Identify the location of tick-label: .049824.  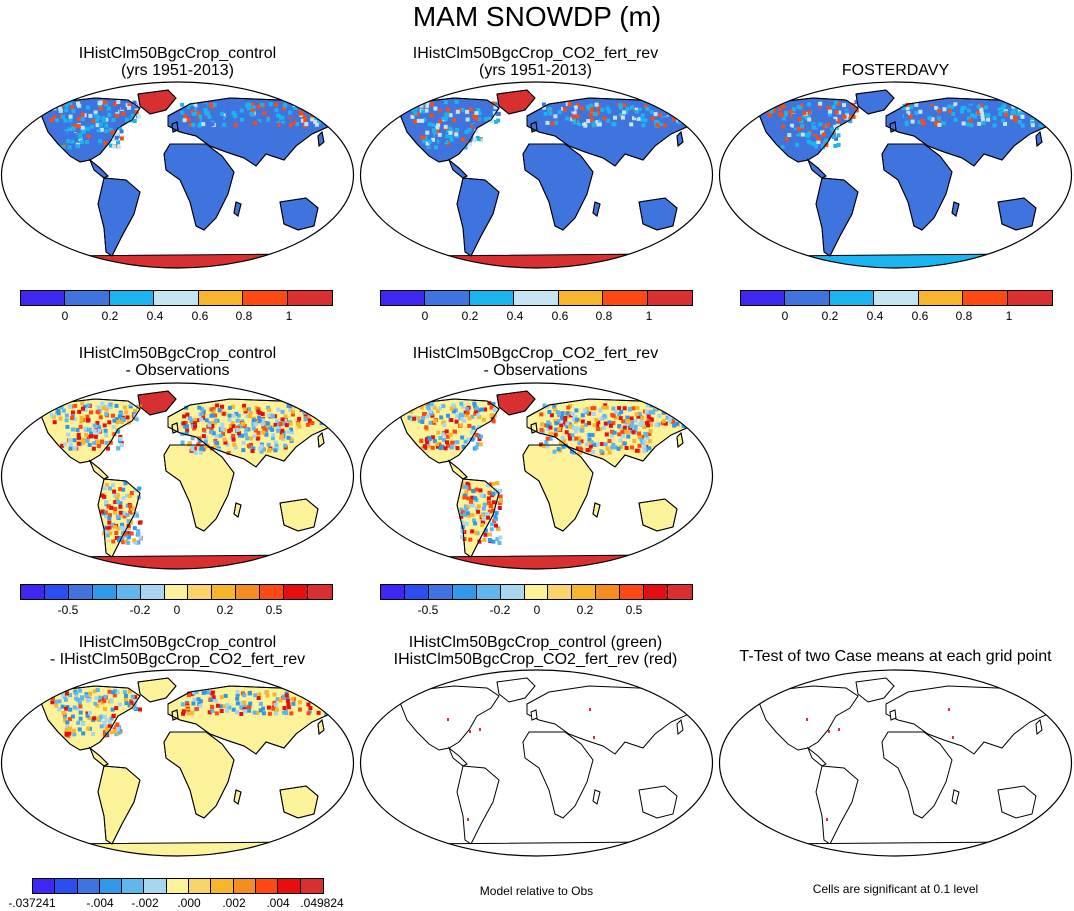
(322, 903).